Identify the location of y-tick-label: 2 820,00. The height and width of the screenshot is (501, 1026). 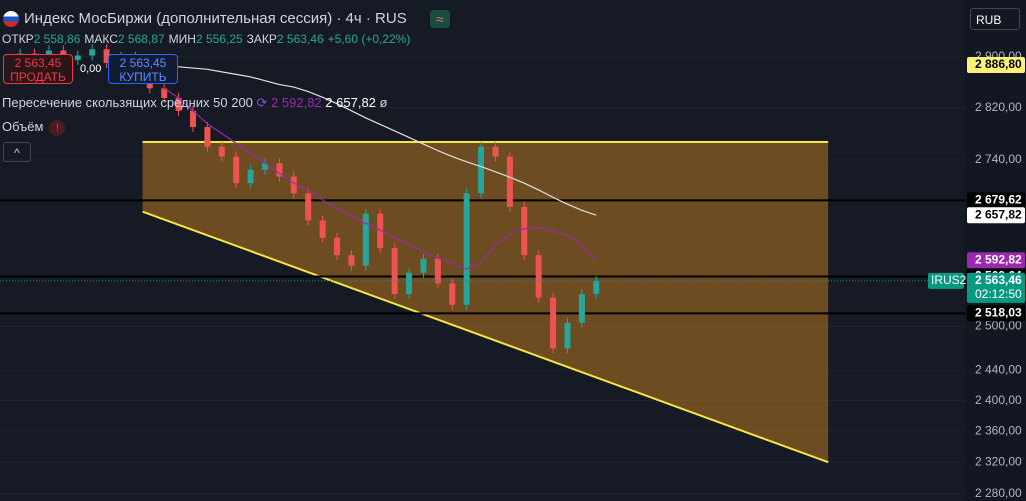
(998, 107).